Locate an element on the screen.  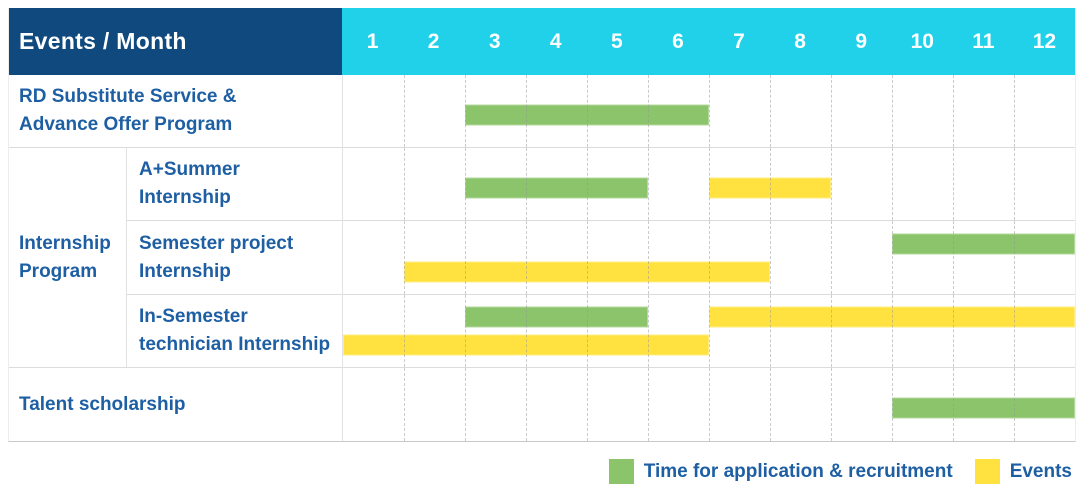
legend-label-application: Time for application & recruitment is located at coordinates (798, 471).